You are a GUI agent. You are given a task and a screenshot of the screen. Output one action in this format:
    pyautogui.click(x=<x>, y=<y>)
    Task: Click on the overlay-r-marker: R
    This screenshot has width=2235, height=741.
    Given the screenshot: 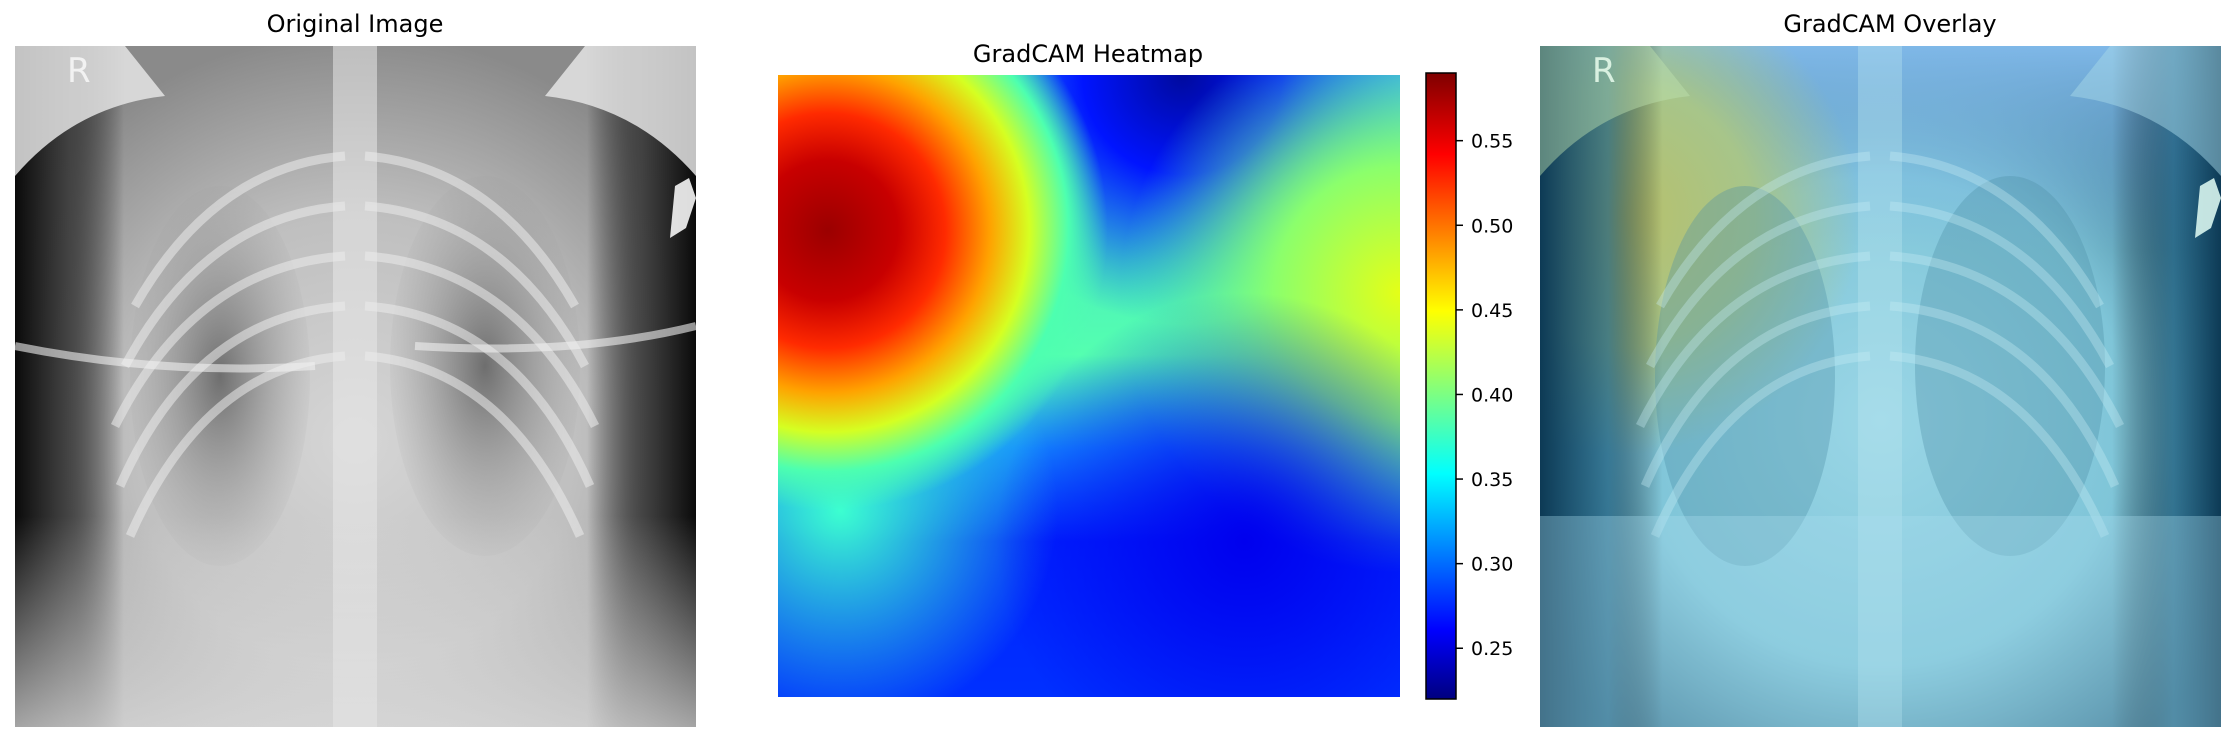 What is the action you would take?
    pyautogui.click(x=1604, y=71)
    